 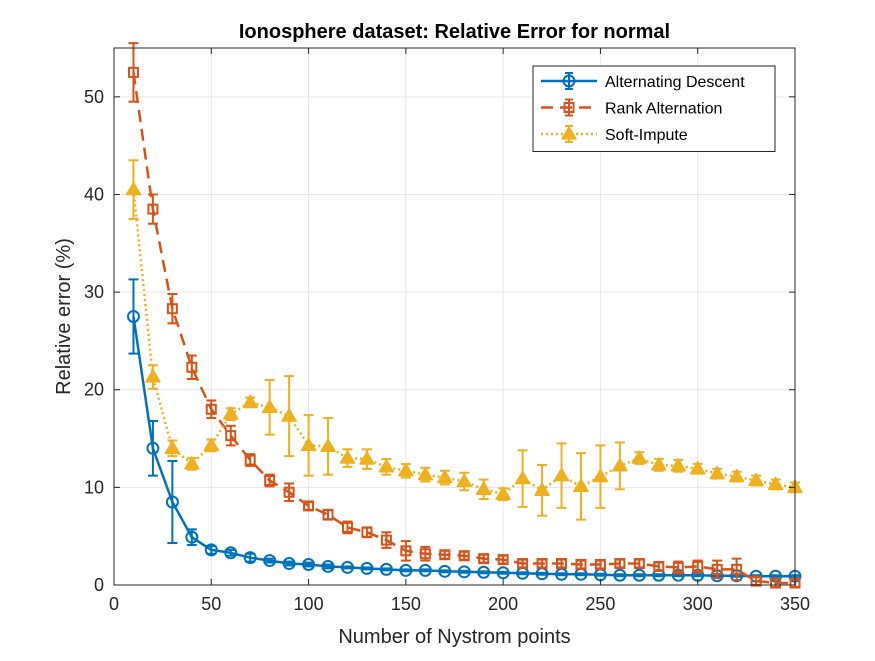 I want to click on legend-marker, so click(x=569, y=133).